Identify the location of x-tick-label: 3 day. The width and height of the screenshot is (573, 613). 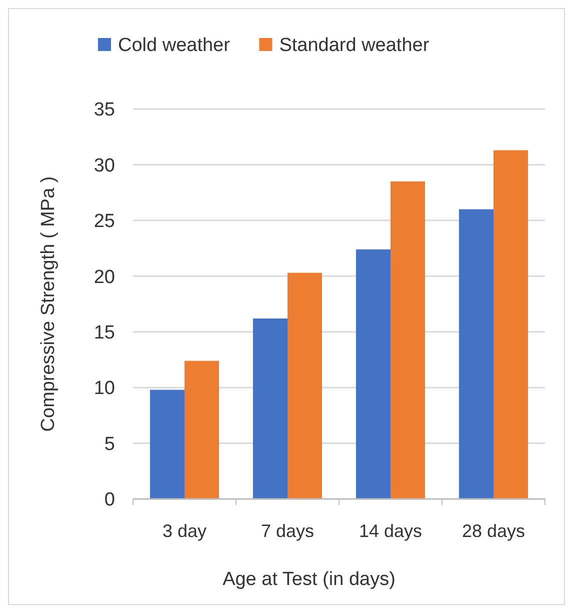
(184, 531).